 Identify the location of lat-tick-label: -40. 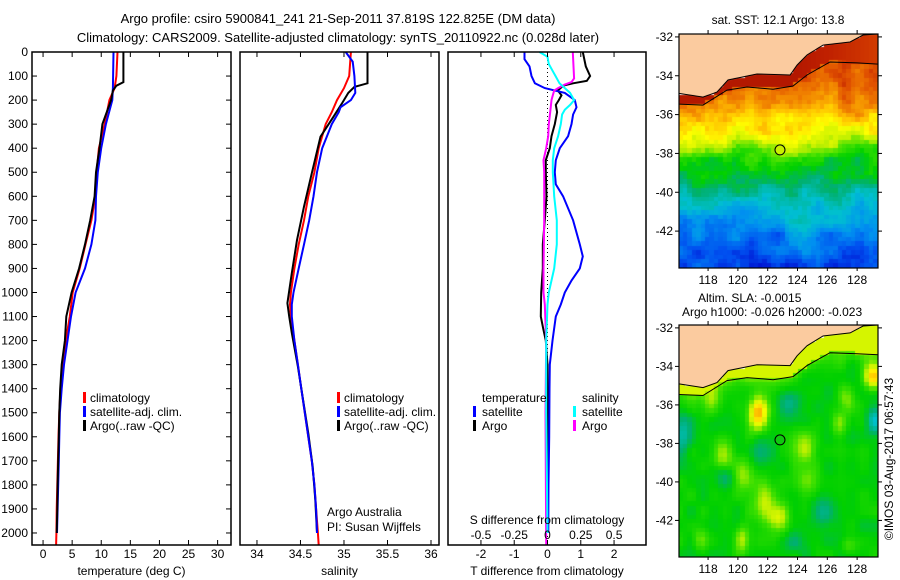
(665, 192).